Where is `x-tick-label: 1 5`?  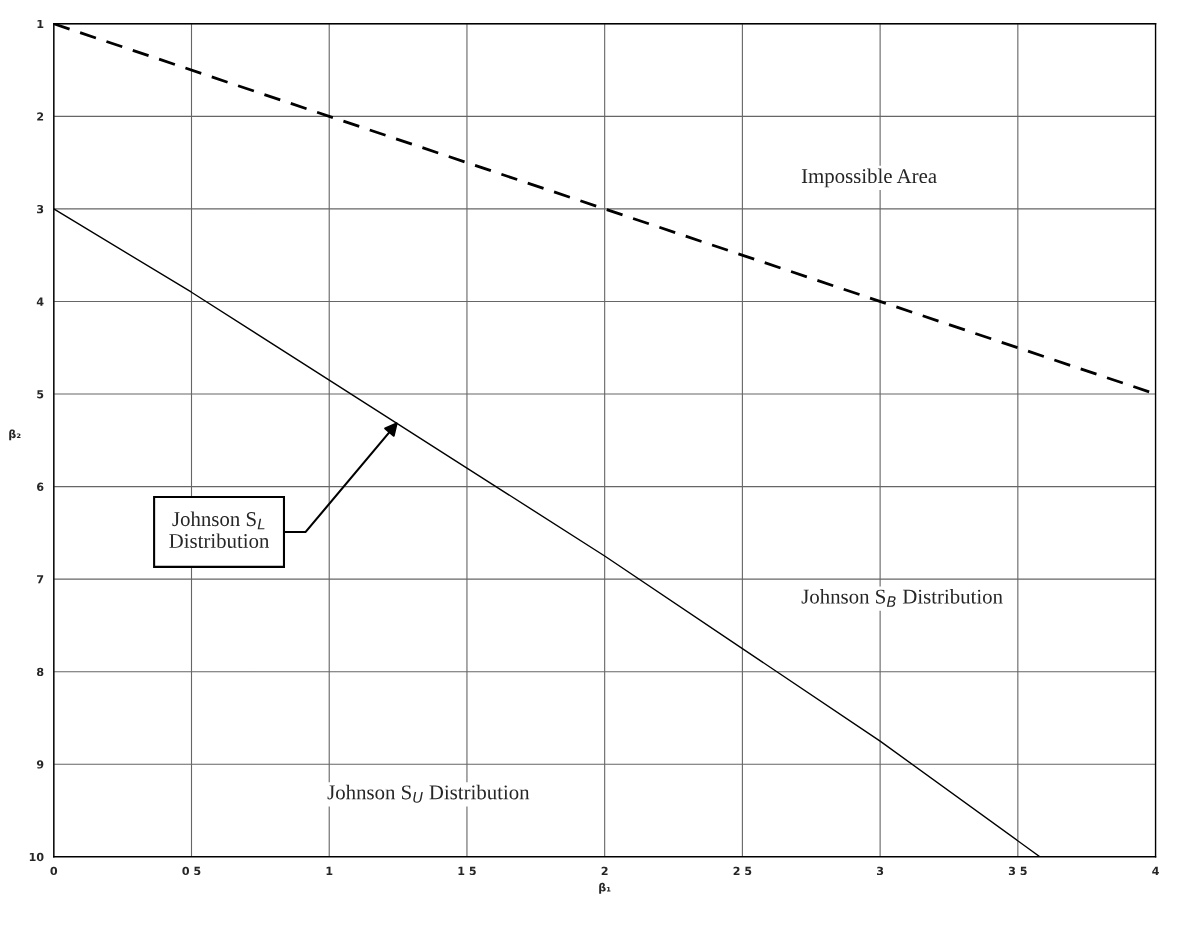 x-tick-label: 1 5 is located at coordinates (467, 871).